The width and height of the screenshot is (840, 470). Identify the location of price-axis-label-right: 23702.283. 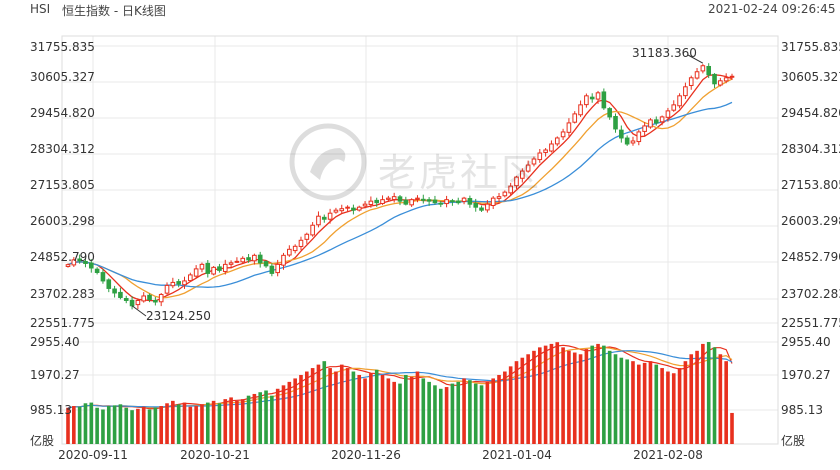
(810, 294).